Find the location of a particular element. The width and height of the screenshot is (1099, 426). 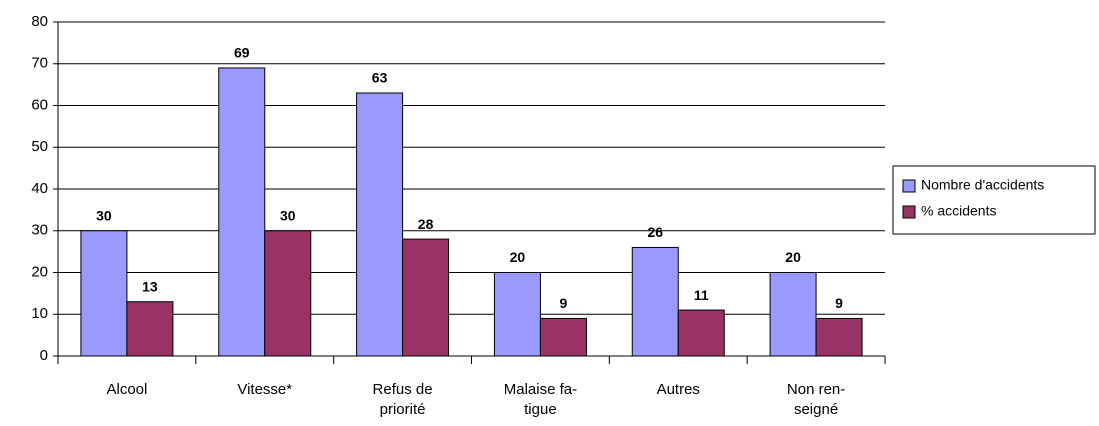

legend-label: % accidents is located at coordinates (958, 211).